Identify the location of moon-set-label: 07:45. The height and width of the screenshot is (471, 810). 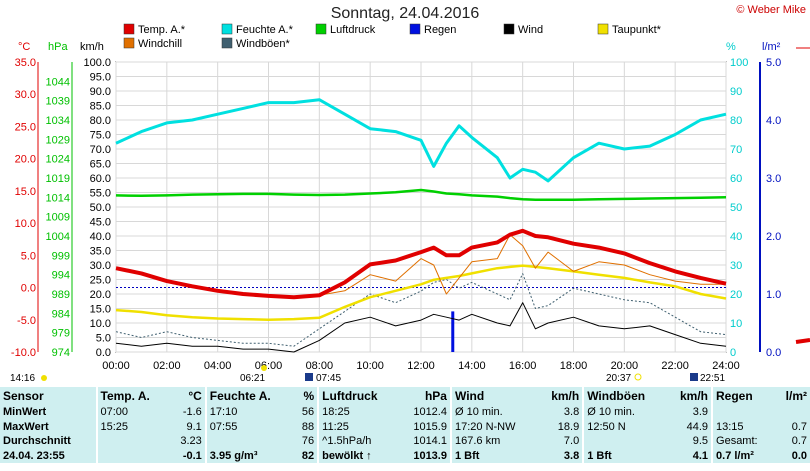
(328, 378).